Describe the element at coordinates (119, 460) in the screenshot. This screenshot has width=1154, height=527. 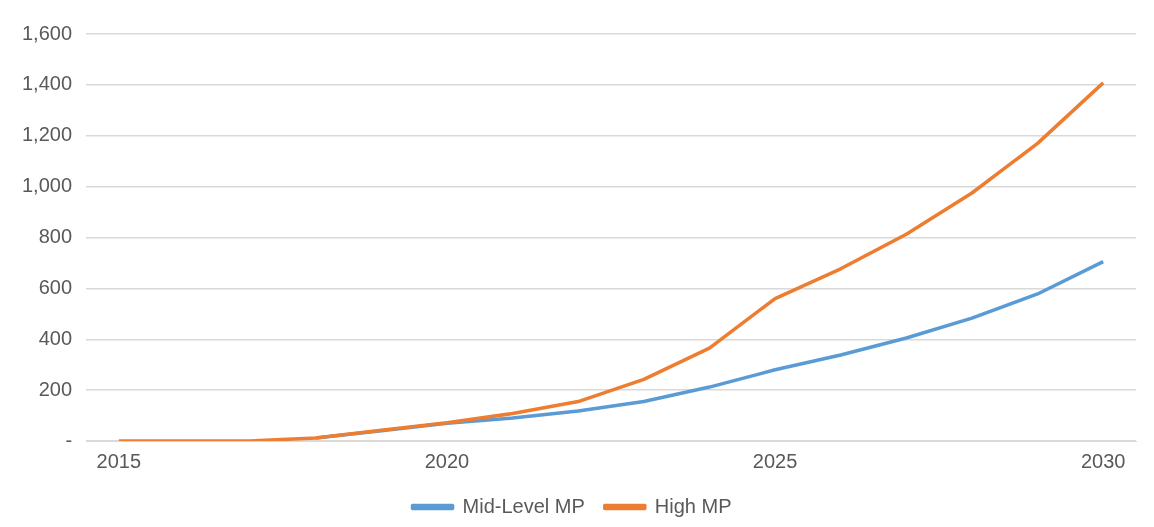
I see `x-tick-label: 2015` at that location.